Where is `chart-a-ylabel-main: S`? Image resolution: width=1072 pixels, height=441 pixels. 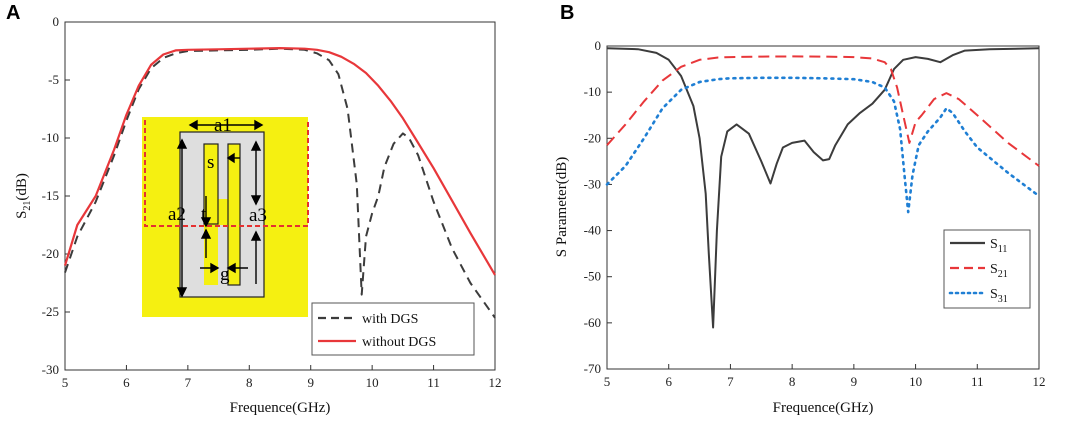
chart-a-ylabel-main: S is located at coordinates (22, 215).